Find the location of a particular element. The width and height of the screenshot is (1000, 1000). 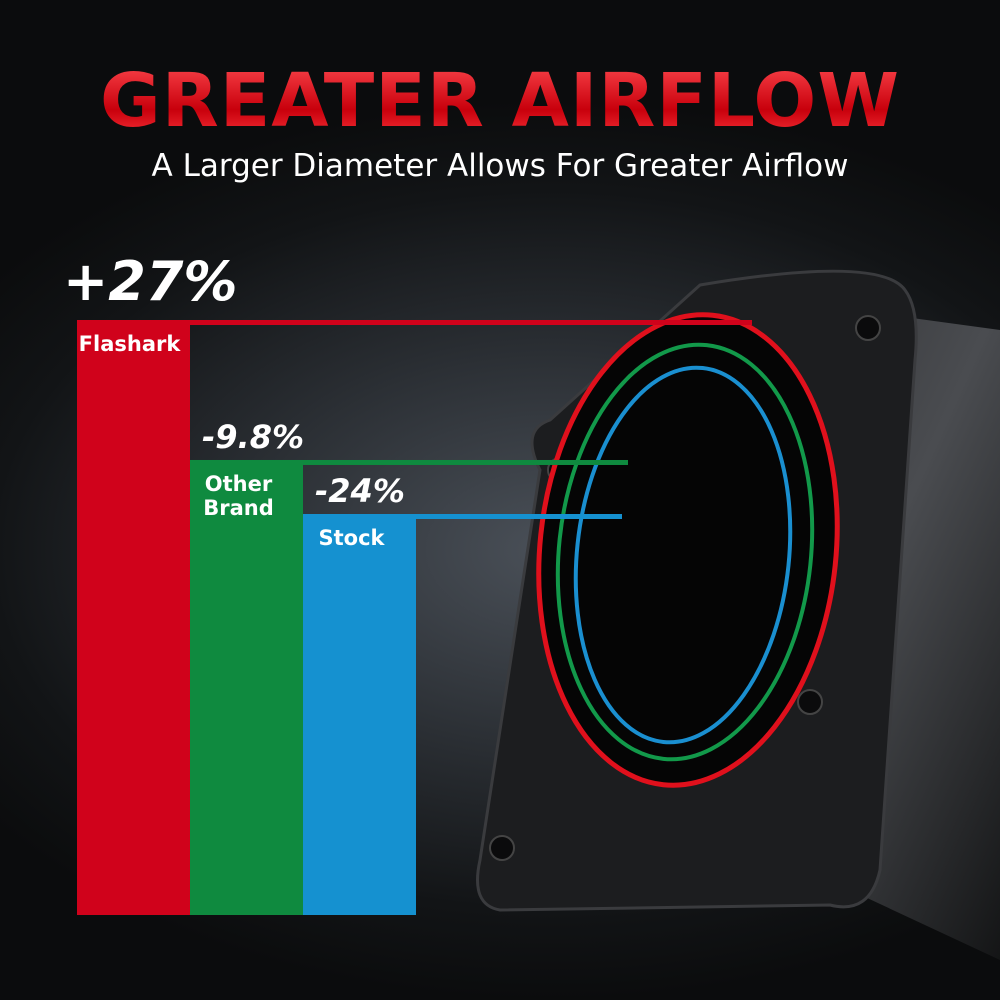

leader-line-stock is located at coordinates (462, 516).